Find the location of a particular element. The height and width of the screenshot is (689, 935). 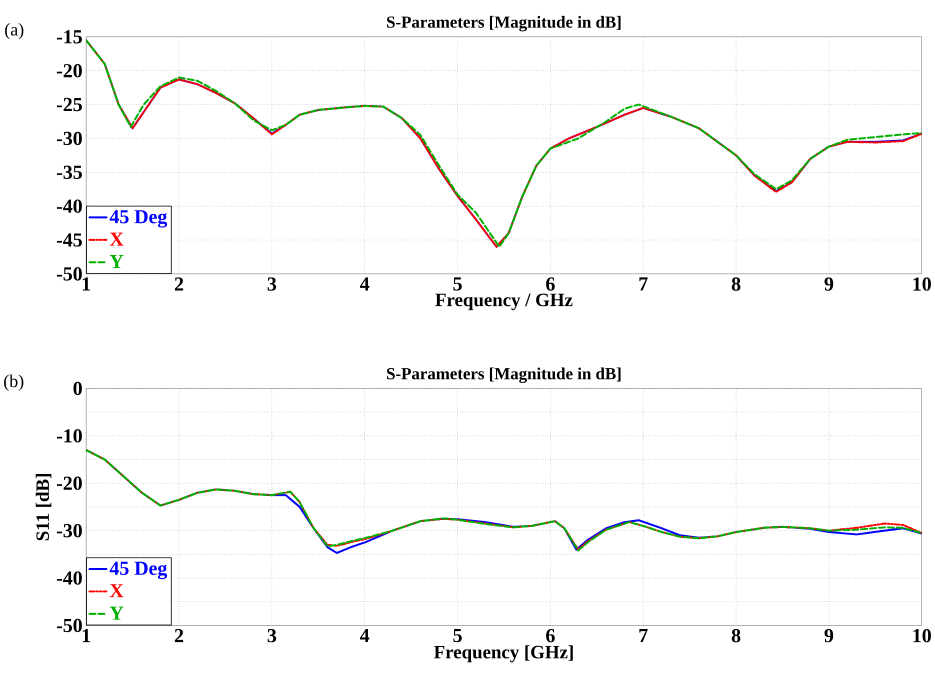

y-tick-label: -25 is located at coordinates (69, 105).